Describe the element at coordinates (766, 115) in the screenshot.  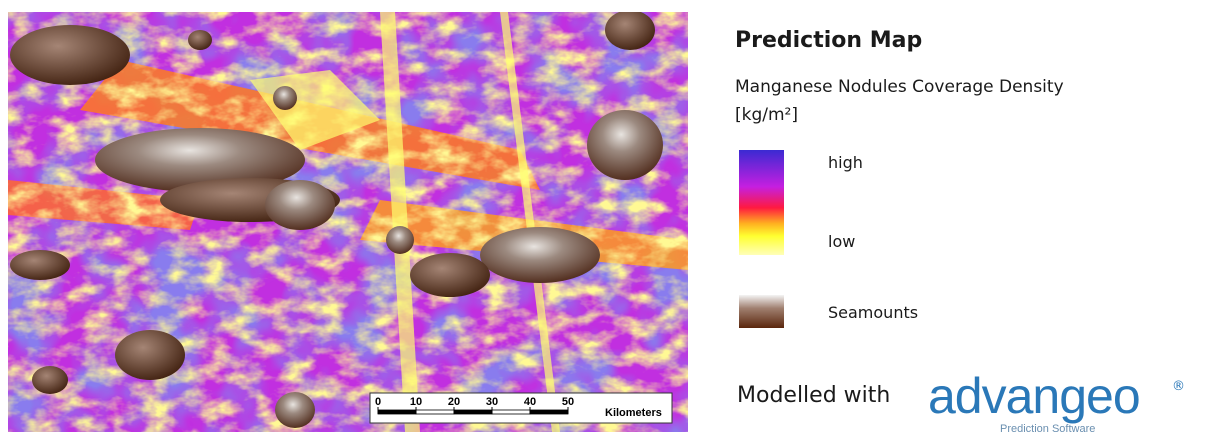
I see `legend-unit: [kg/m²]` at that location.